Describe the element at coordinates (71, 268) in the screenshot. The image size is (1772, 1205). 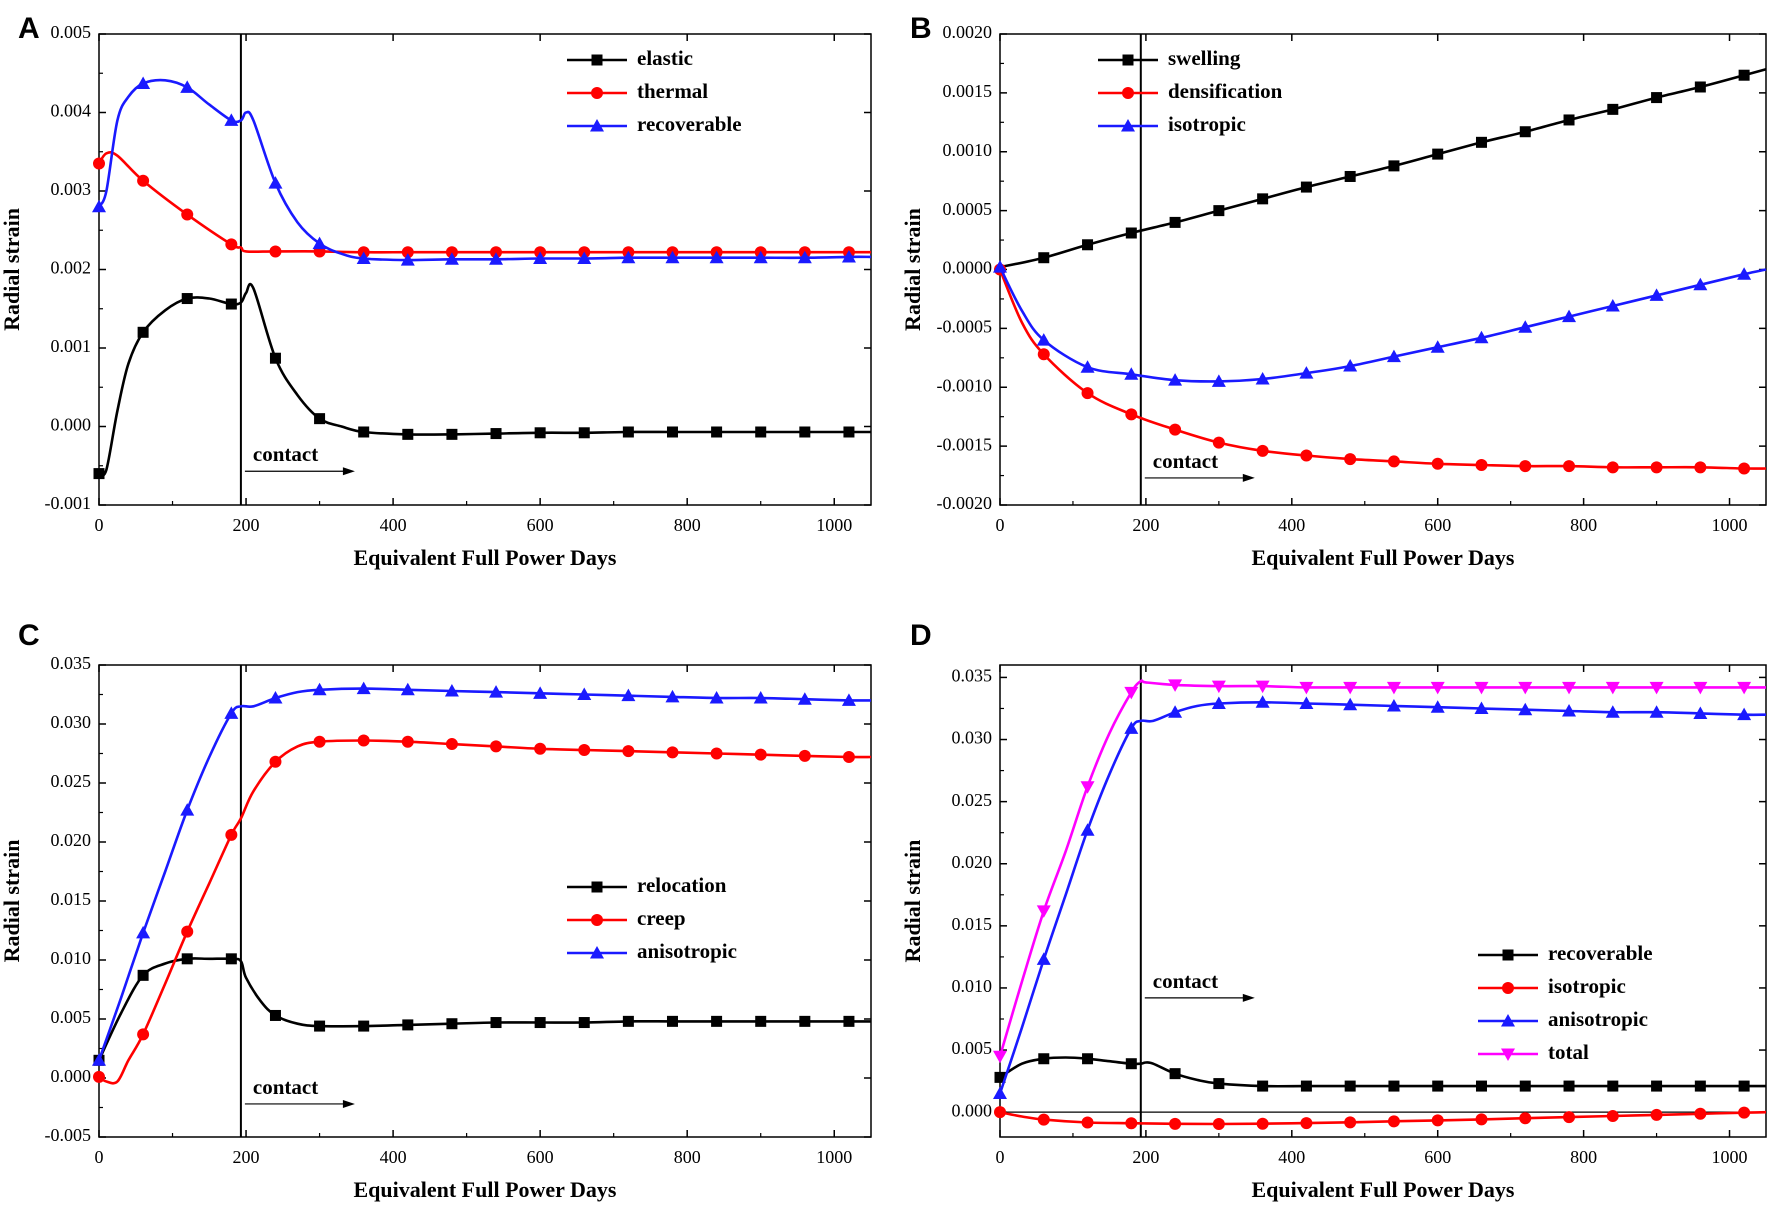
I see `y-tick-label: 0.002` at that location.